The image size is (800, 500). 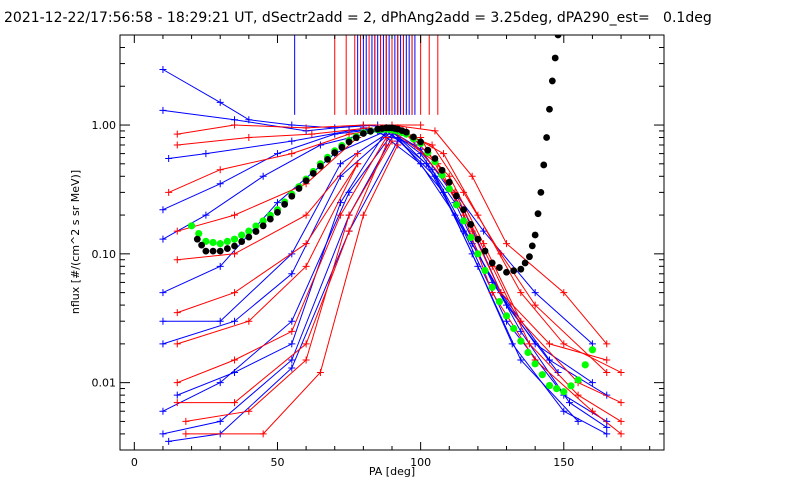 What do you see at coordinates (420, 462) in the screenshot?
I see `x-tick-label: 100` at bounding box center [420, 462].